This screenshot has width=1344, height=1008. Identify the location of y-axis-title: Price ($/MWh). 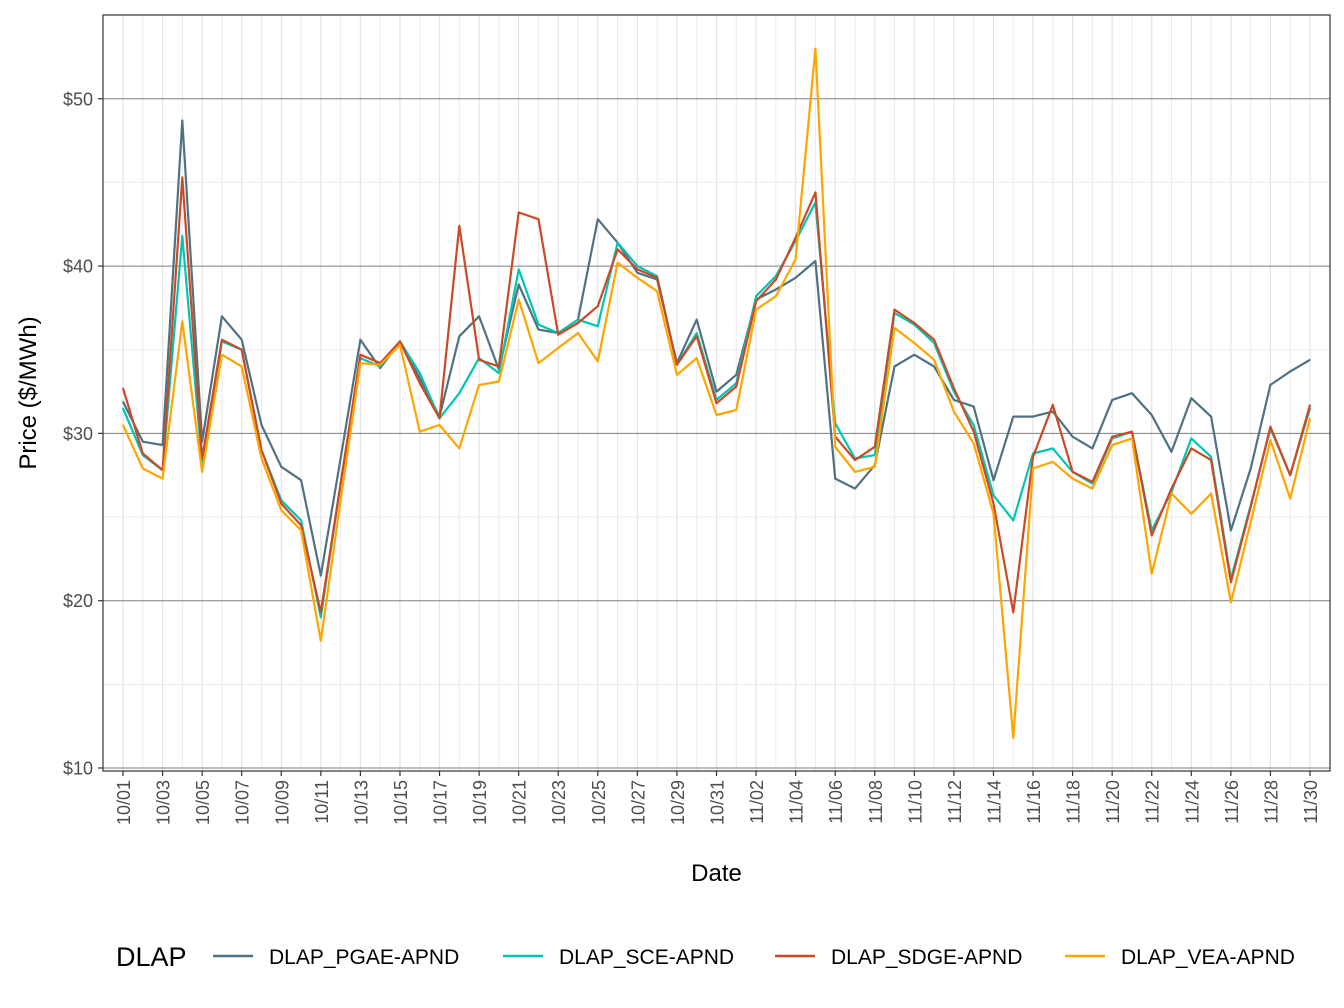
(28, 392).